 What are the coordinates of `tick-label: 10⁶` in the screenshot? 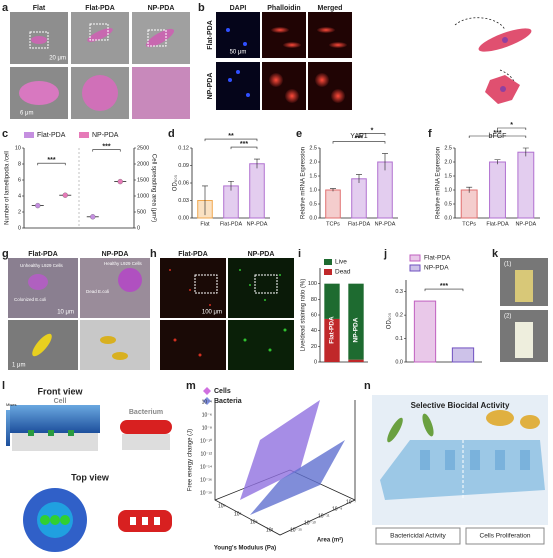 It's located at (238, 514).